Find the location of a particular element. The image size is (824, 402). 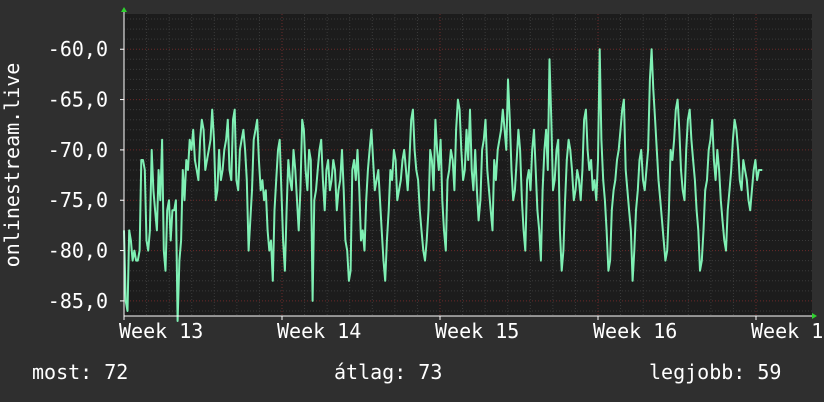

average-value: átlag: 73 is located at coordinates (388, 372).